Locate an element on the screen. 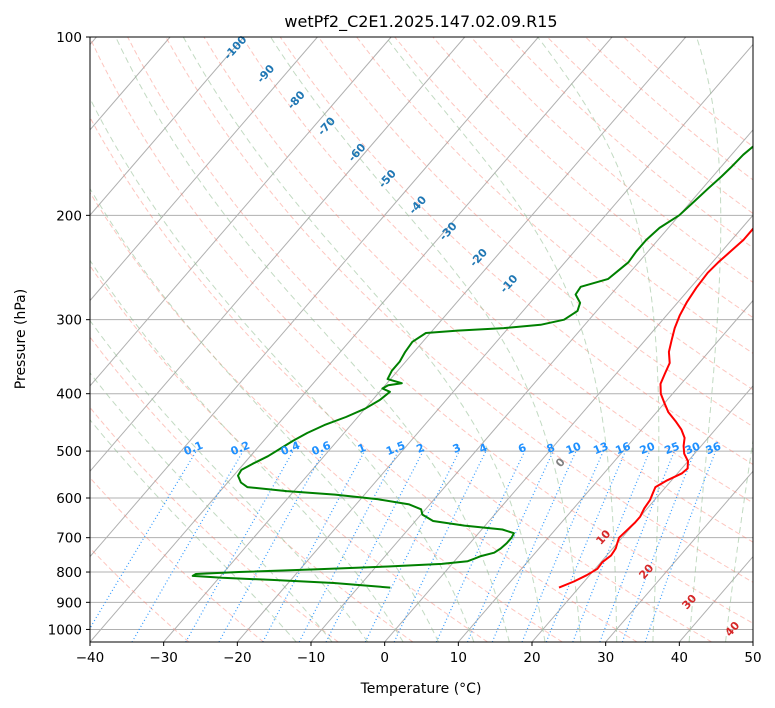  x-axis-label: Temperature (°C) is located at coordinates (421, 689).